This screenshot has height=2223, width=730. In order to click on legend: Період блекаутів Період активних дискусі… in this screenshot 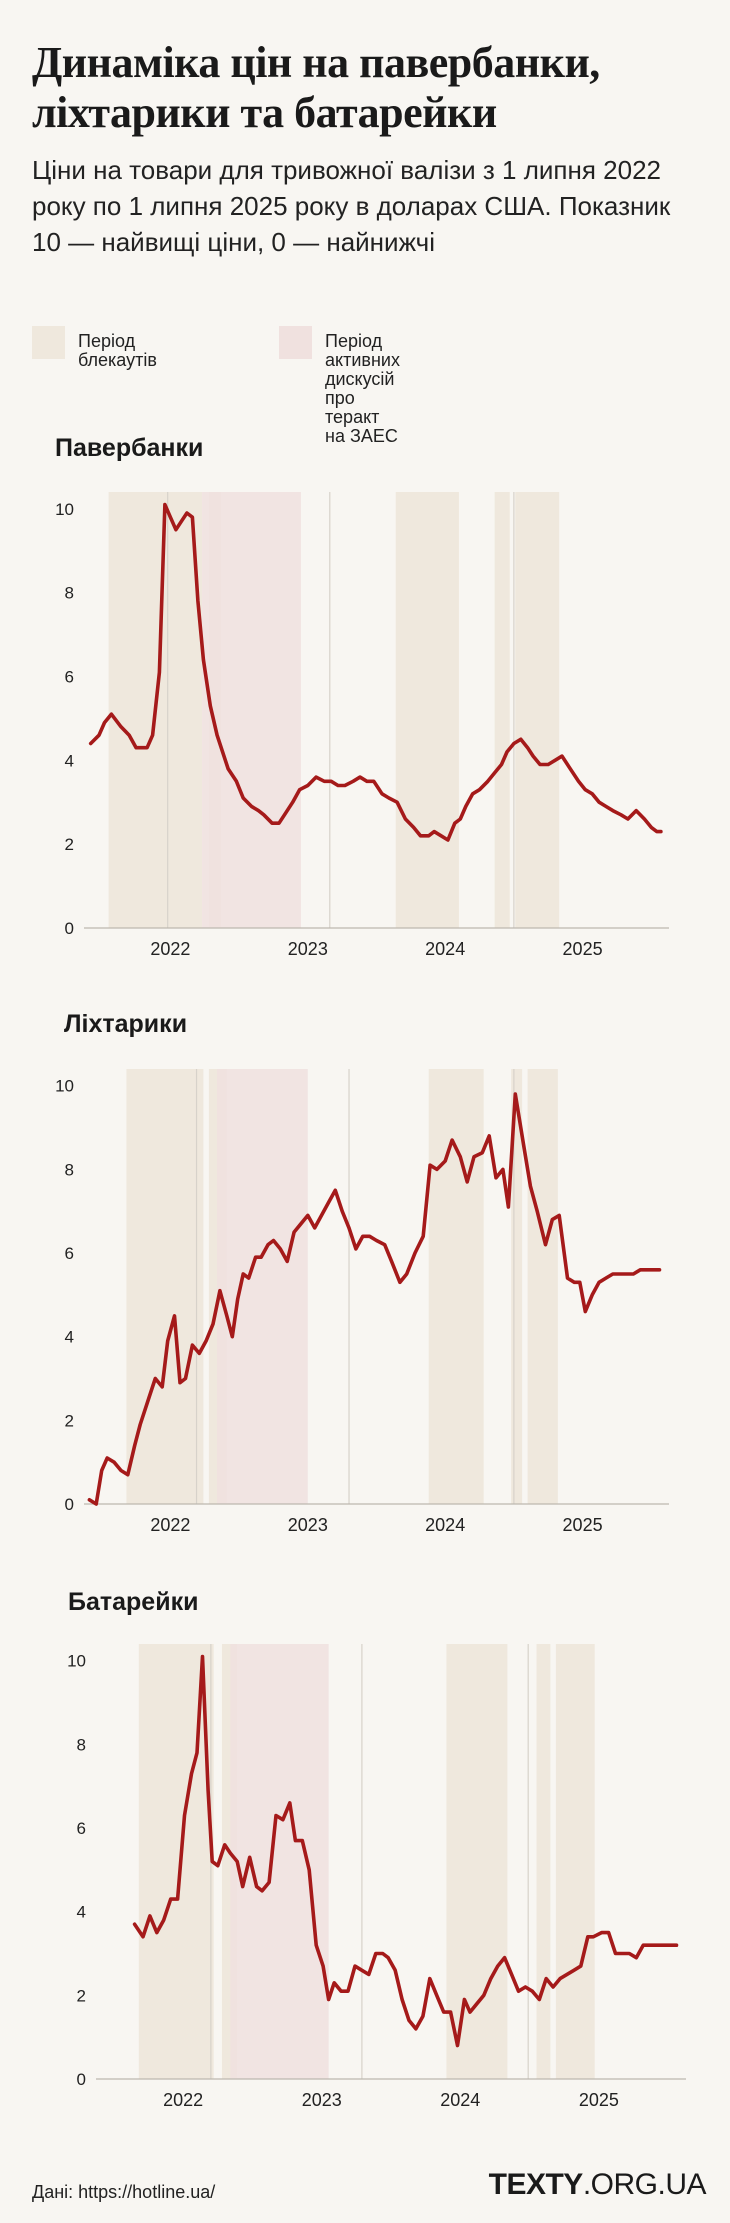, I will do `click(372, 386)`.